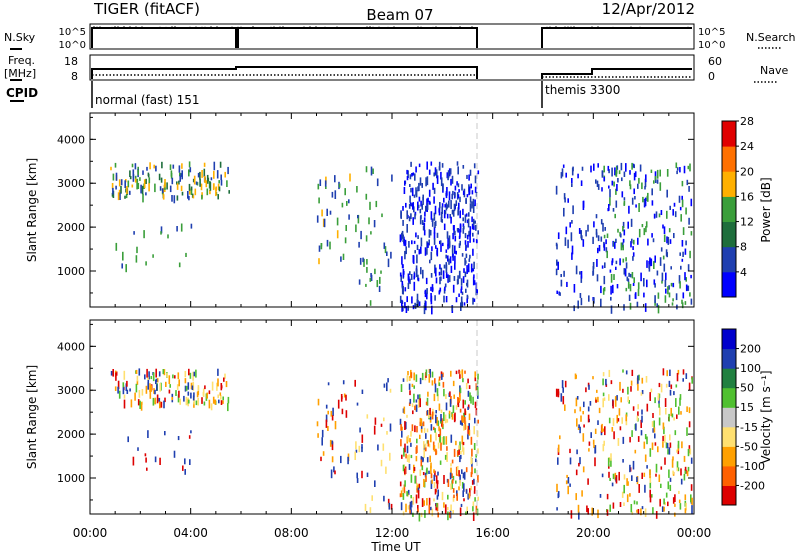 The height and width of the screenshot is (554, 800). I want to click on nsky-noise-trace, so click(392, 27).